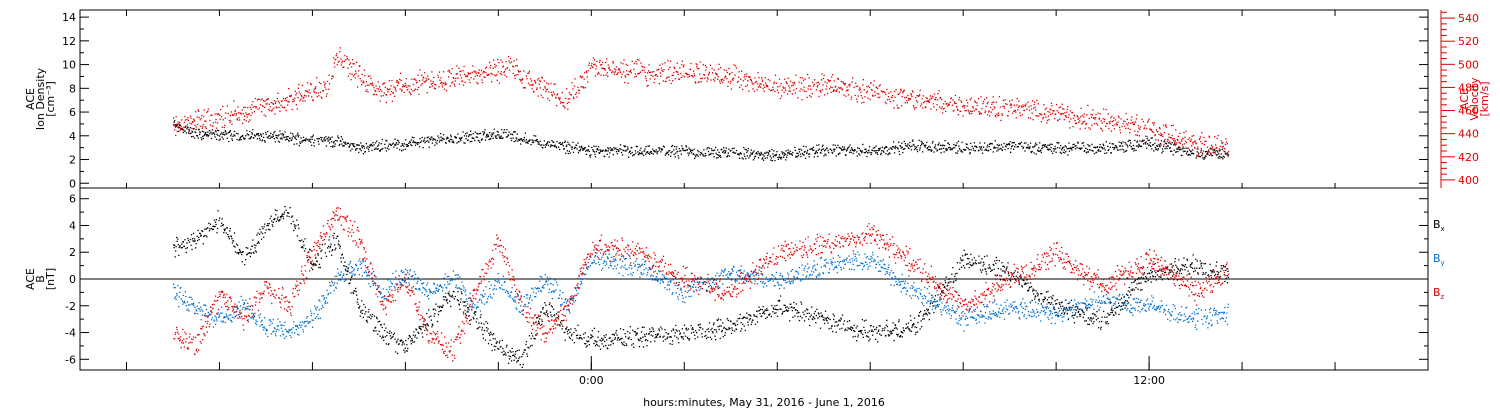 This screenshot has height=410, width=1500. I want to click on right-ytick-label: 460, so click(1468, 111).